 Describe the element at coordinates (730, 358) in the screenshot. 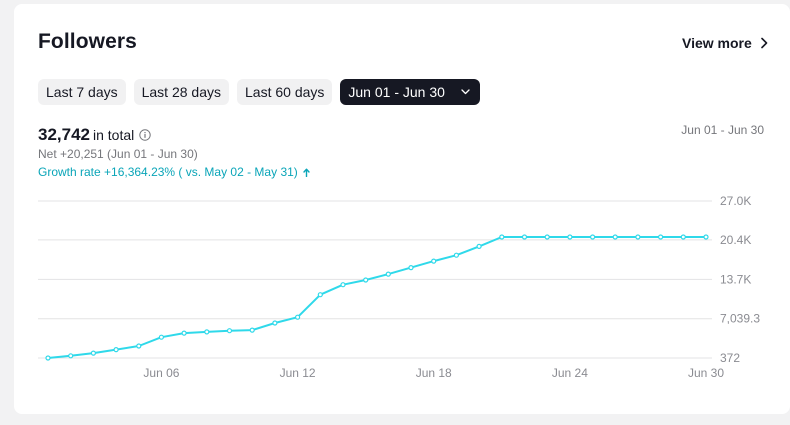

I see `y-tick-label: 372` at that location.